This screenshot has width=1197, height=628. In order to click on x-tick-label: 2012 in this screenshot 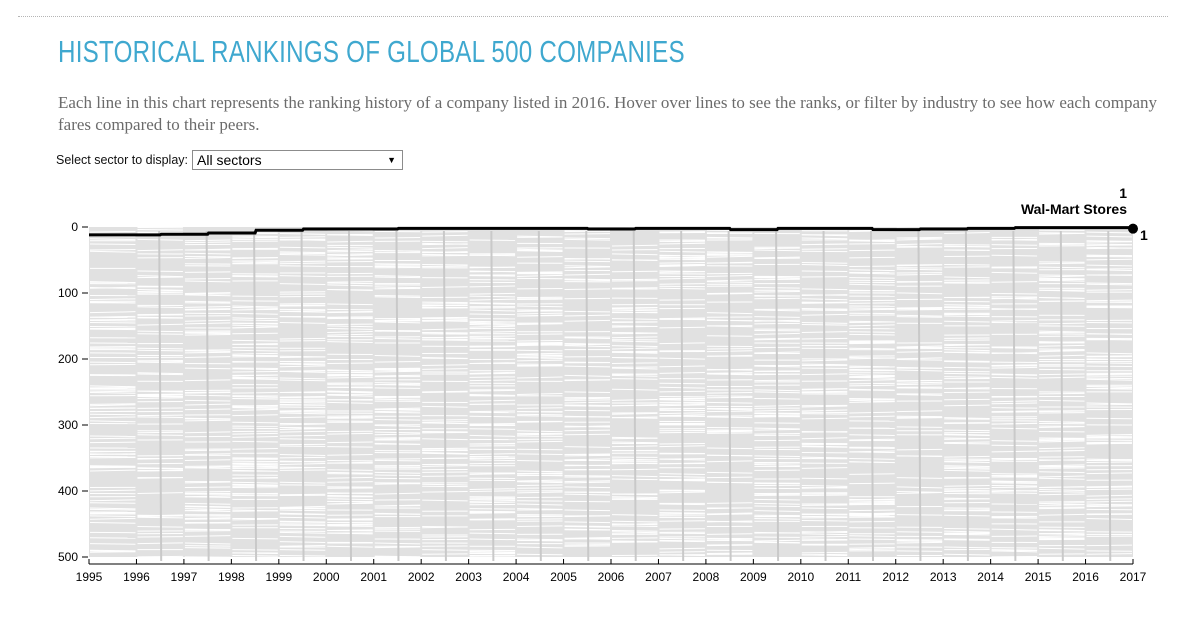, I will do `click(895, 577)`.